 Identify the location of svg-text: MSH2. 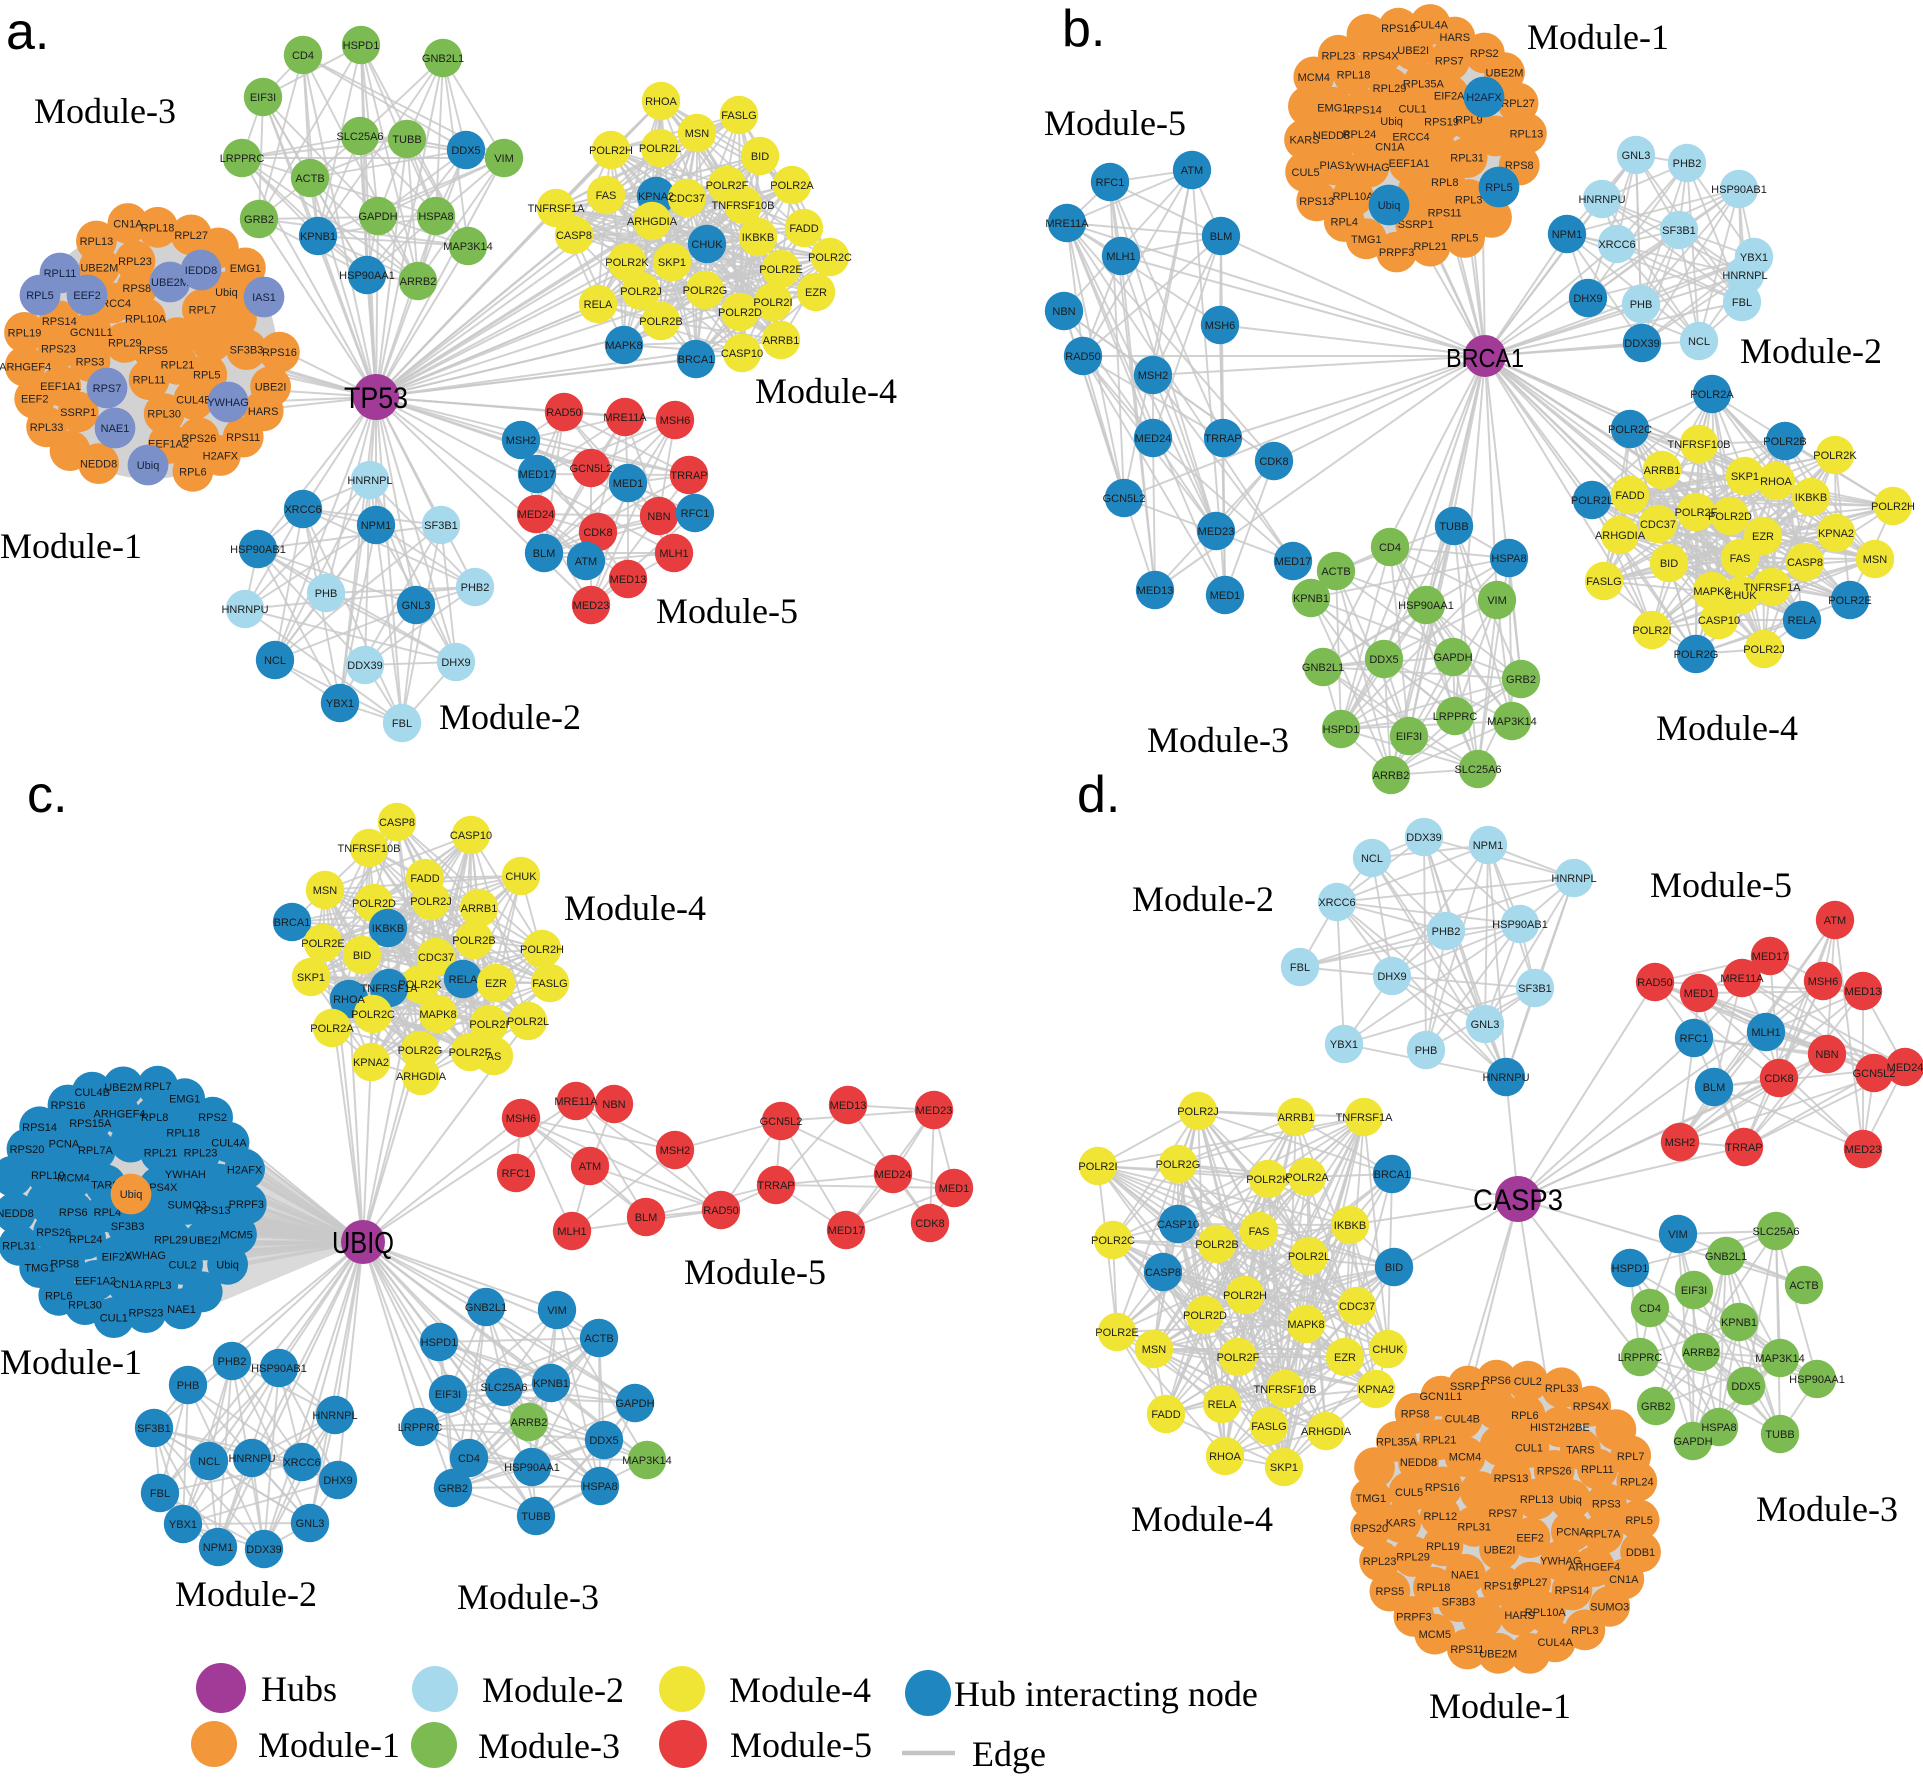
(675, 1151).